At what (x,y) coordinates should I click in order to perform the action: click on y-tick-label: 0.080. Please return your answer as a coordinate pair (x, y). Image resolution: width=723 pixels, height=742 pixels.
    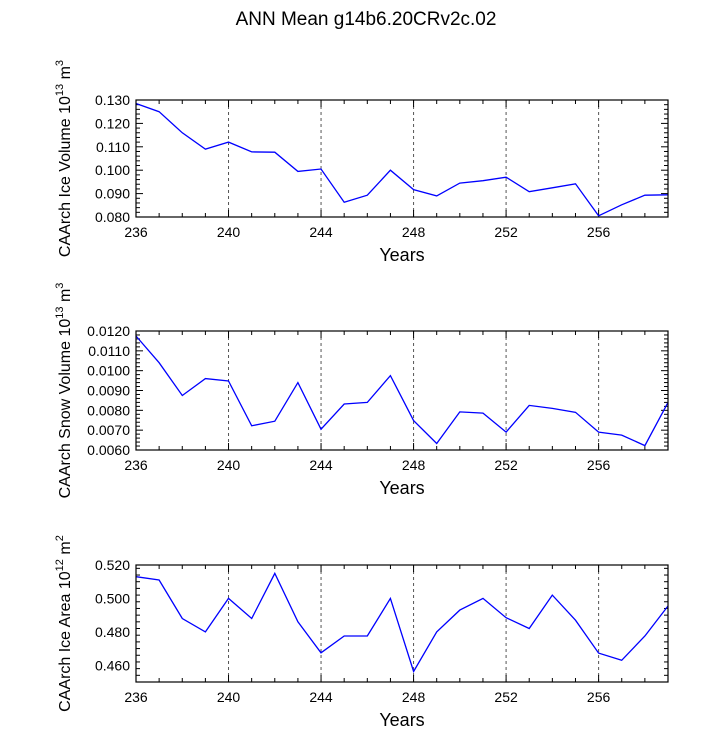
    Looking at the image, I should click on (112, 217).